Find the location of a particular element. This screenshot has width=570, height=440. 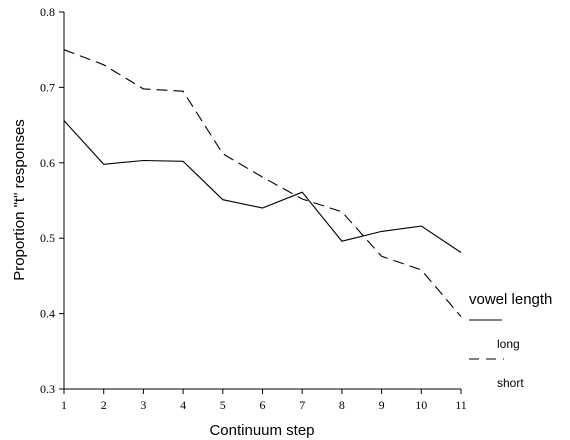

legend: vowel length long short is located at coordinates (510, 340).